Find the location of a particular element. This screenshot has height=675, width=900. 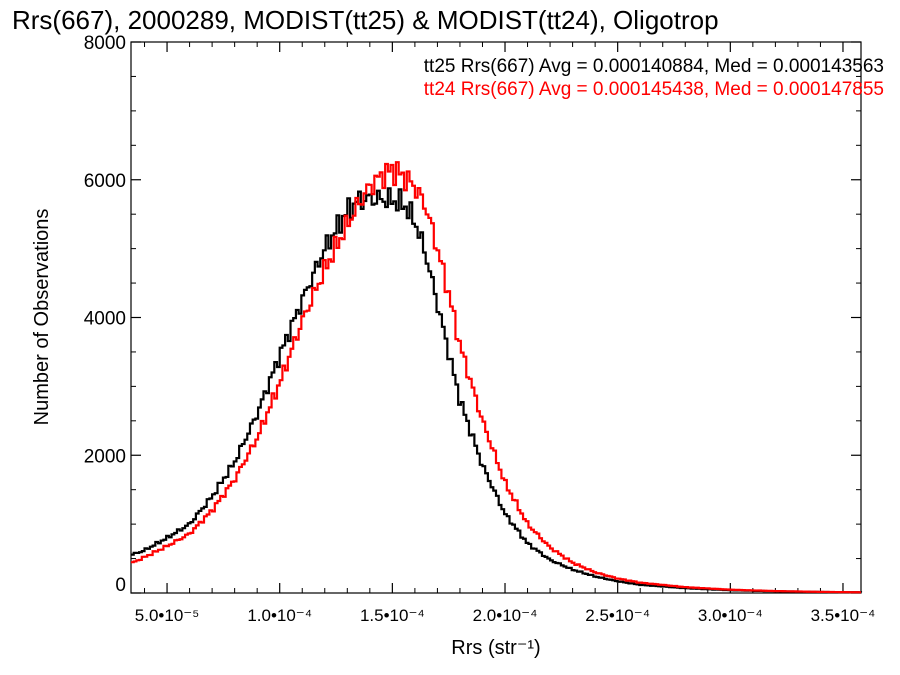

x-axis-label: Rrs (str⁻¹) is located at coordinates (495, 648).